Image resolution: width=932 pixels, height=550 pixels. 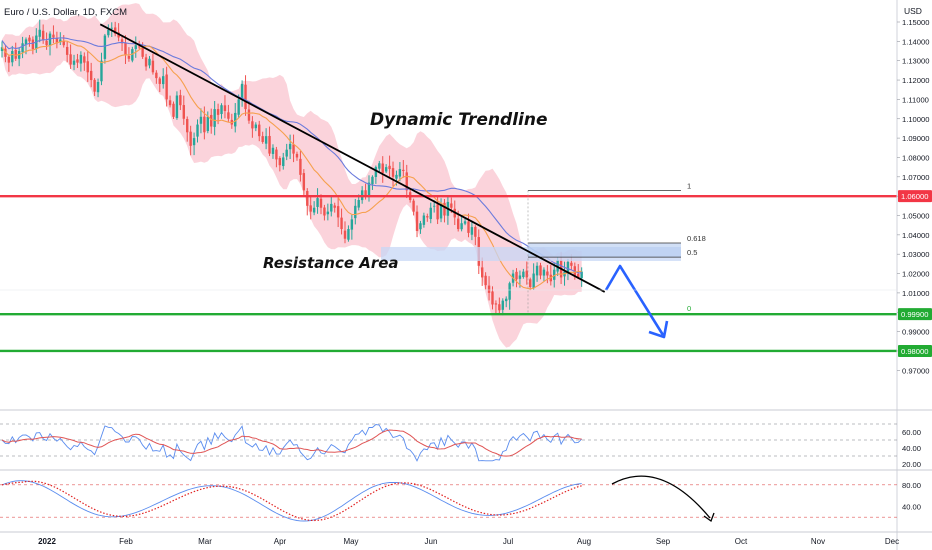 I want to click on price-tick-label: 1.10000, so click(x=915, y=119).